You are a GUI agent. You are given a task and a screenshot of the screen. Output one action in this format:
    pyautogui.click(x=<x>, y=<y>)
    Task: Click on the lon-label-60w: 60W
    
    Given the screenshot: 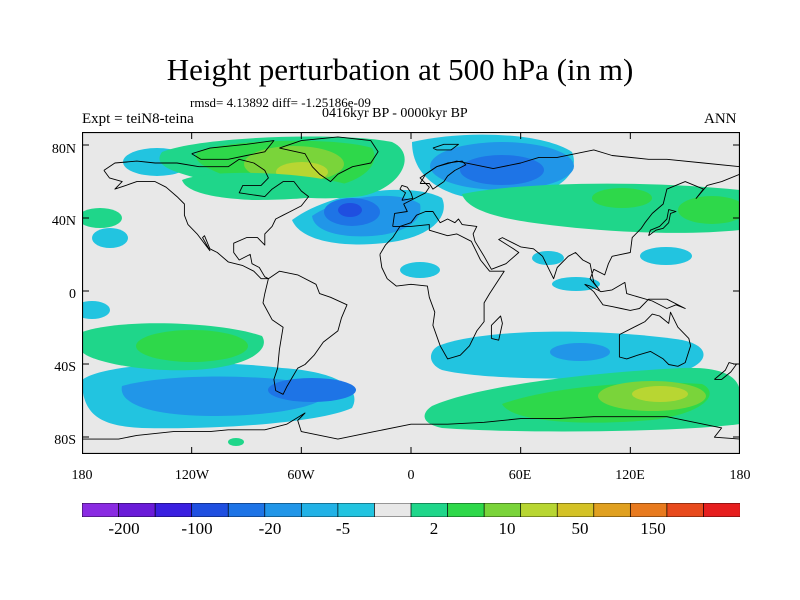 What is the action you would take?
    pyautogui.click(x=301, y=475)
    